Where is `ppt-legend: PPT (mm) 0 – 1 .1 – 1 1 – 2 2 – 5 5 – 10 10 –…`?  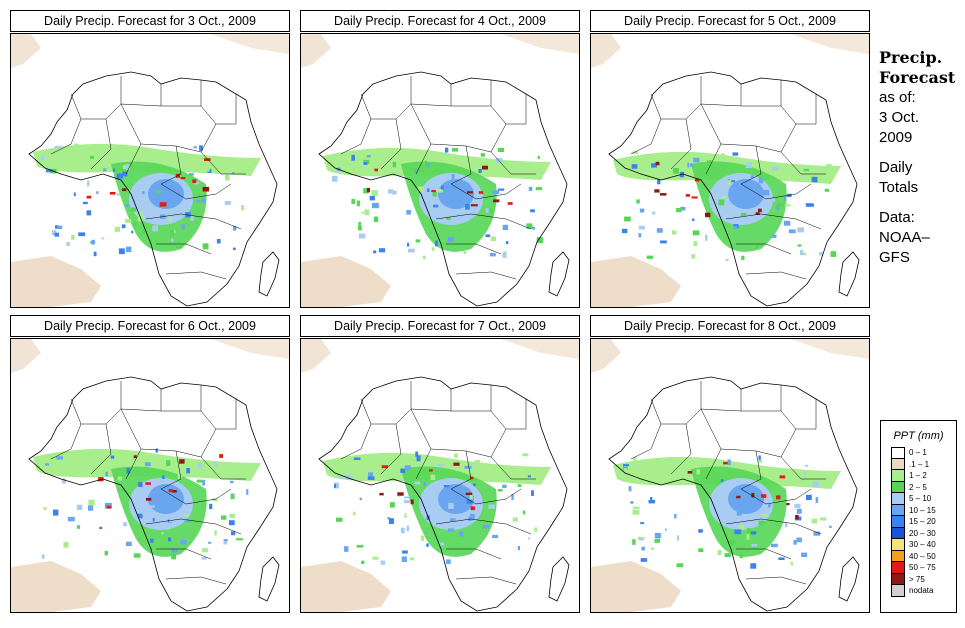
ppt-legend: PPT (mm) 0 – 1 .1 – 1 1 – 2 2 – 5 5 – 10 10 –… is located at coordinates (918, 516).